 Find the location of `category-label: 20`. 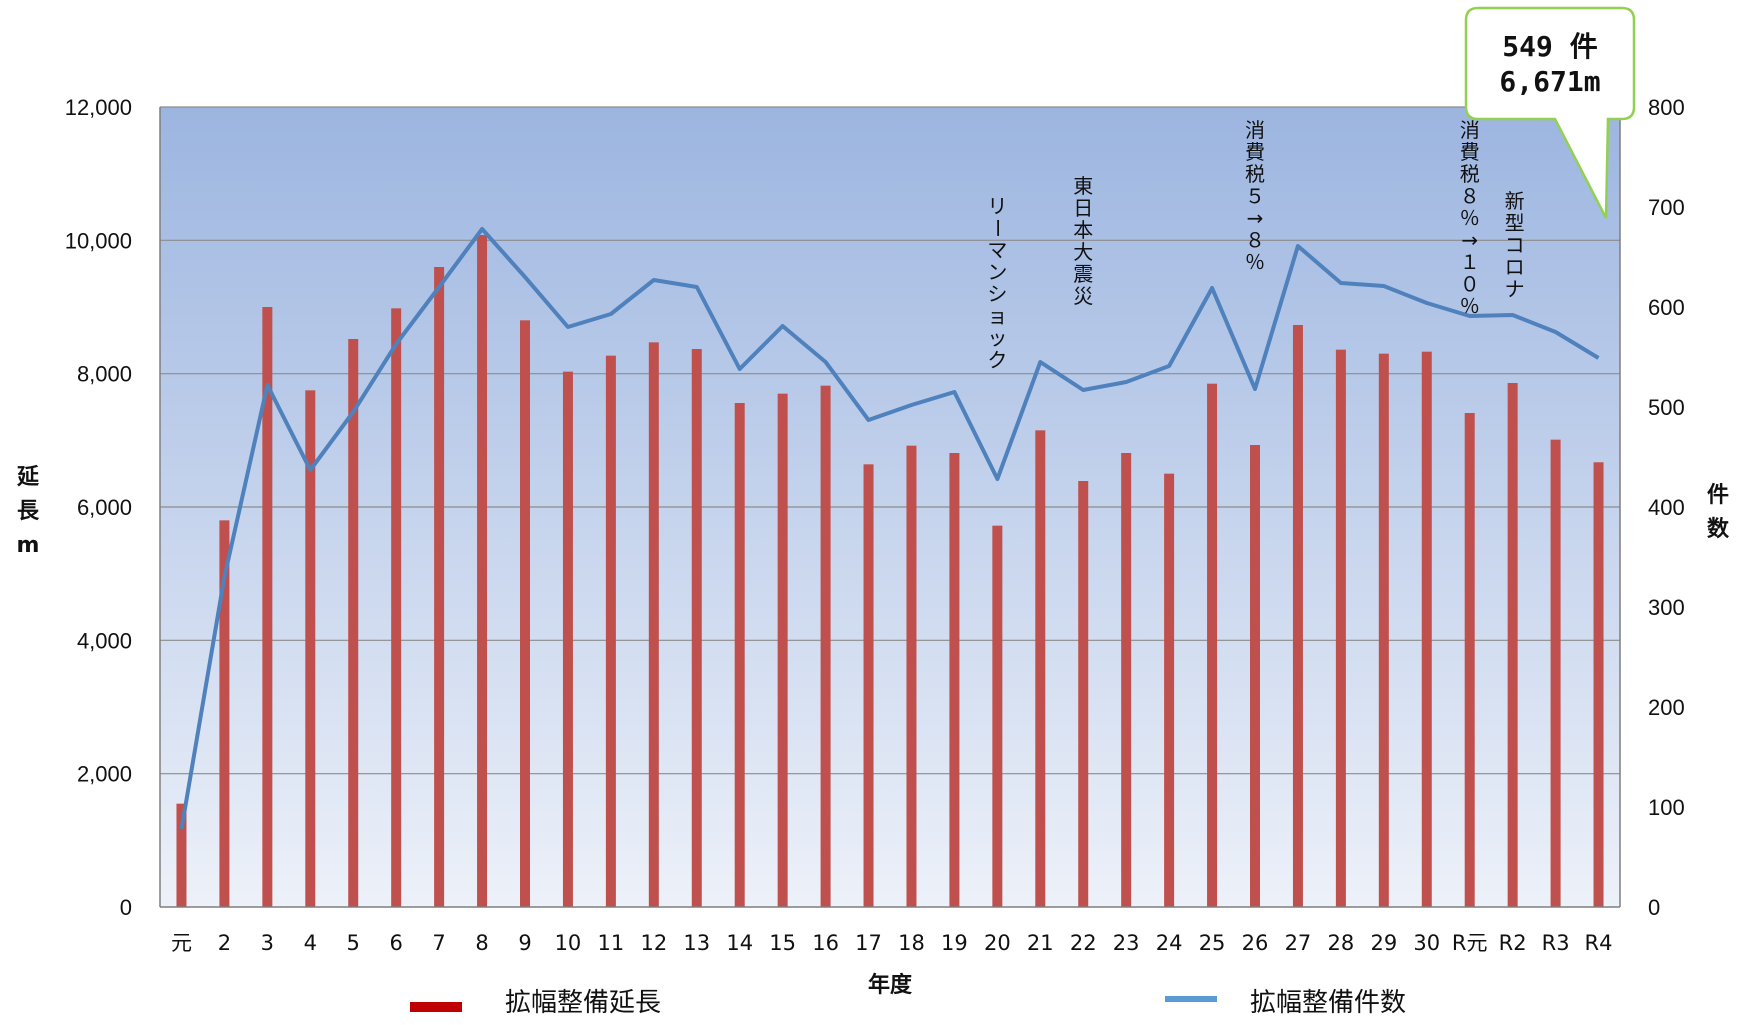

category-label: 20 is located at coordinates (997, 943).